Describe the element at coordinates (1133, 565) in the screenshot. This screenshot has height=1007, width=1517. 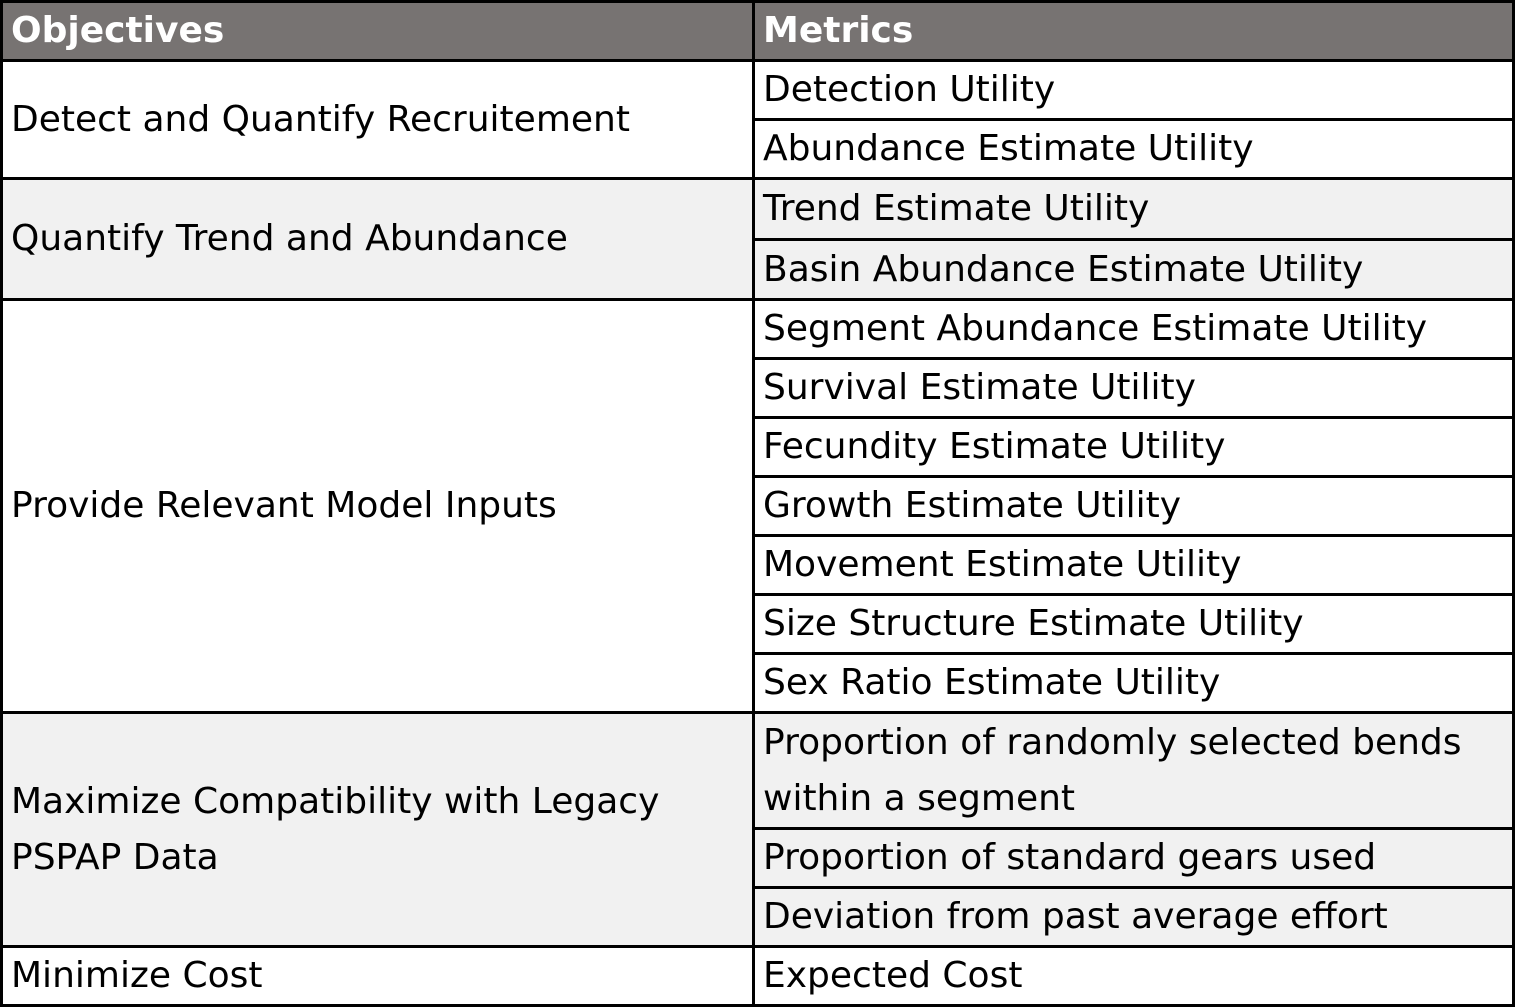
I see `metric-cell: Movement Estimate Utility` at that location.